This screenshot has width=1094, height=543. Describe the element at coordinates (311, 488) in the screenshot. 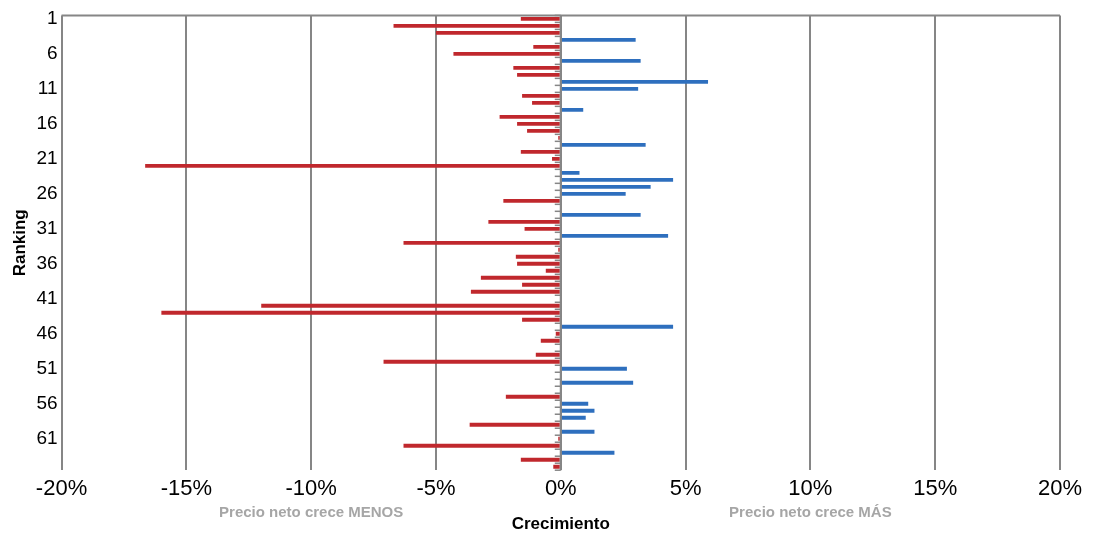

I see `x-tick-label: -10%` at that location.